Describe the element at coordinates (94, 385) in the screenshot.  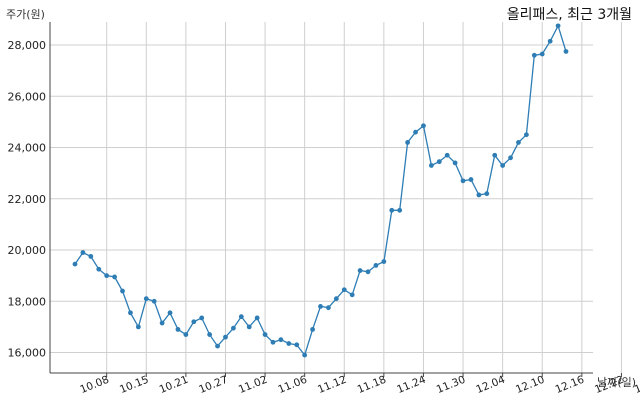
I see `x-tick-label: 10.08` at that location.